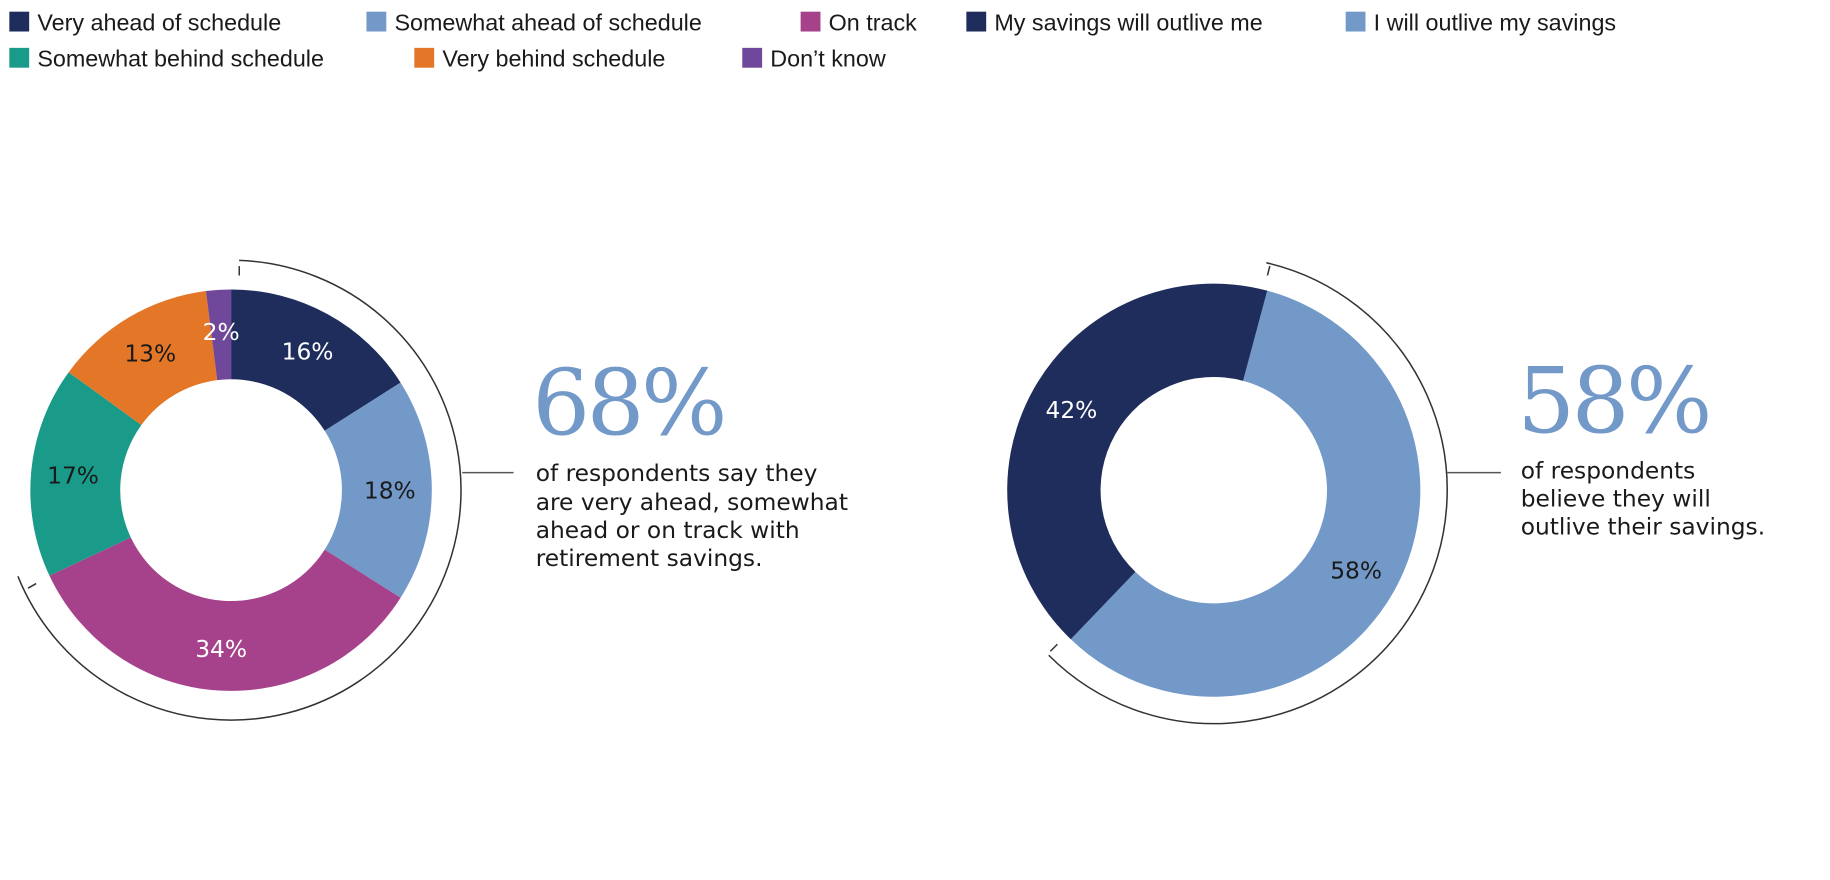  Describe the element at coordinates (668, 530) in the screenshot. I see `callout-line: ahead or on track with` at that location.